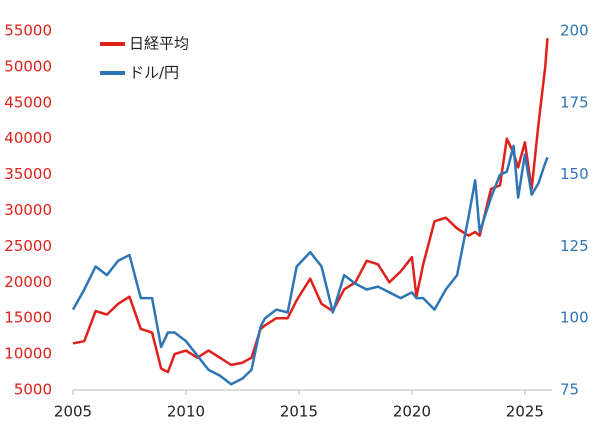  What do you see at coordinates (28, 282) in the screenshot?
I see `y-tick-label: 20000` at bounding box center [28, 282].